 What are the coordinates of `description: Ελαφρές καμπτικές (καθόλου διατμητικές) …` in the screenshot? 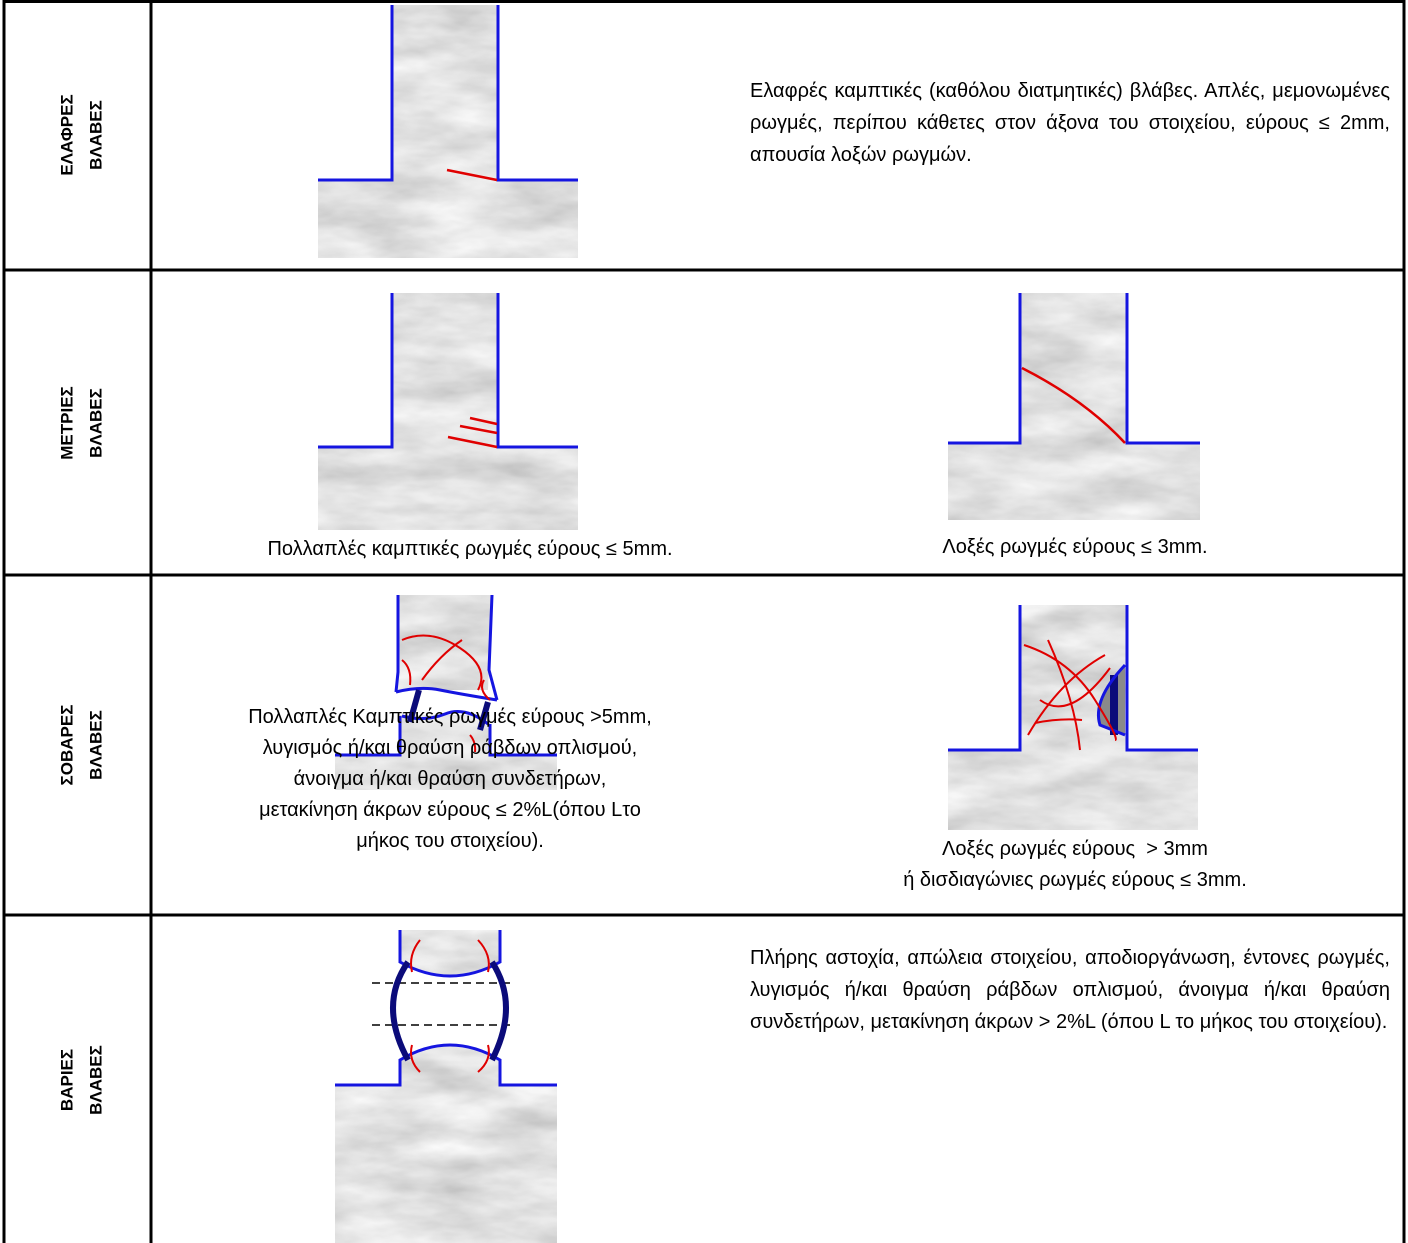 It's located at (1070, 123).